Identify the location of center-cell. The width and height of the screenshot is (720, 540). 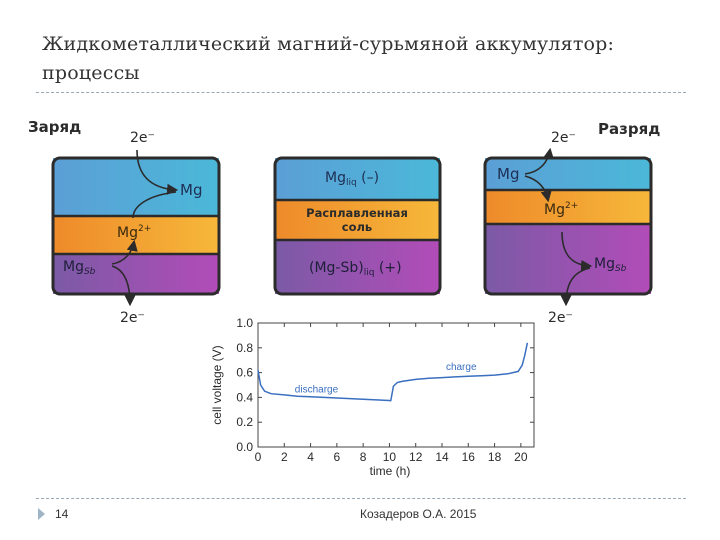
(357, 226).